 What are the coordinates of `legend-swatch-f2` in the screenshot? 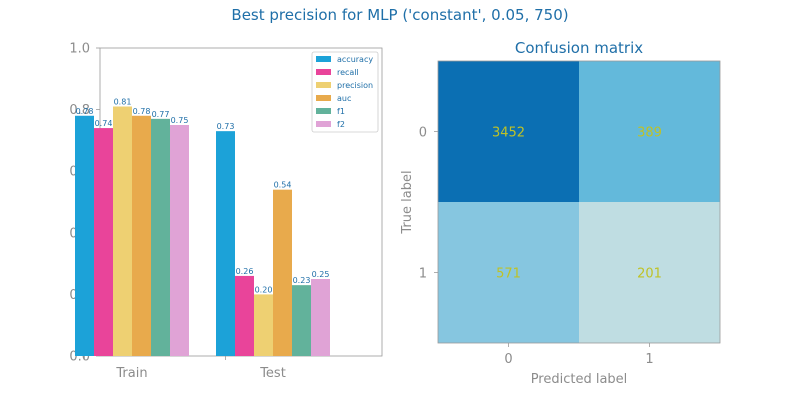 It's located at (323, 124).